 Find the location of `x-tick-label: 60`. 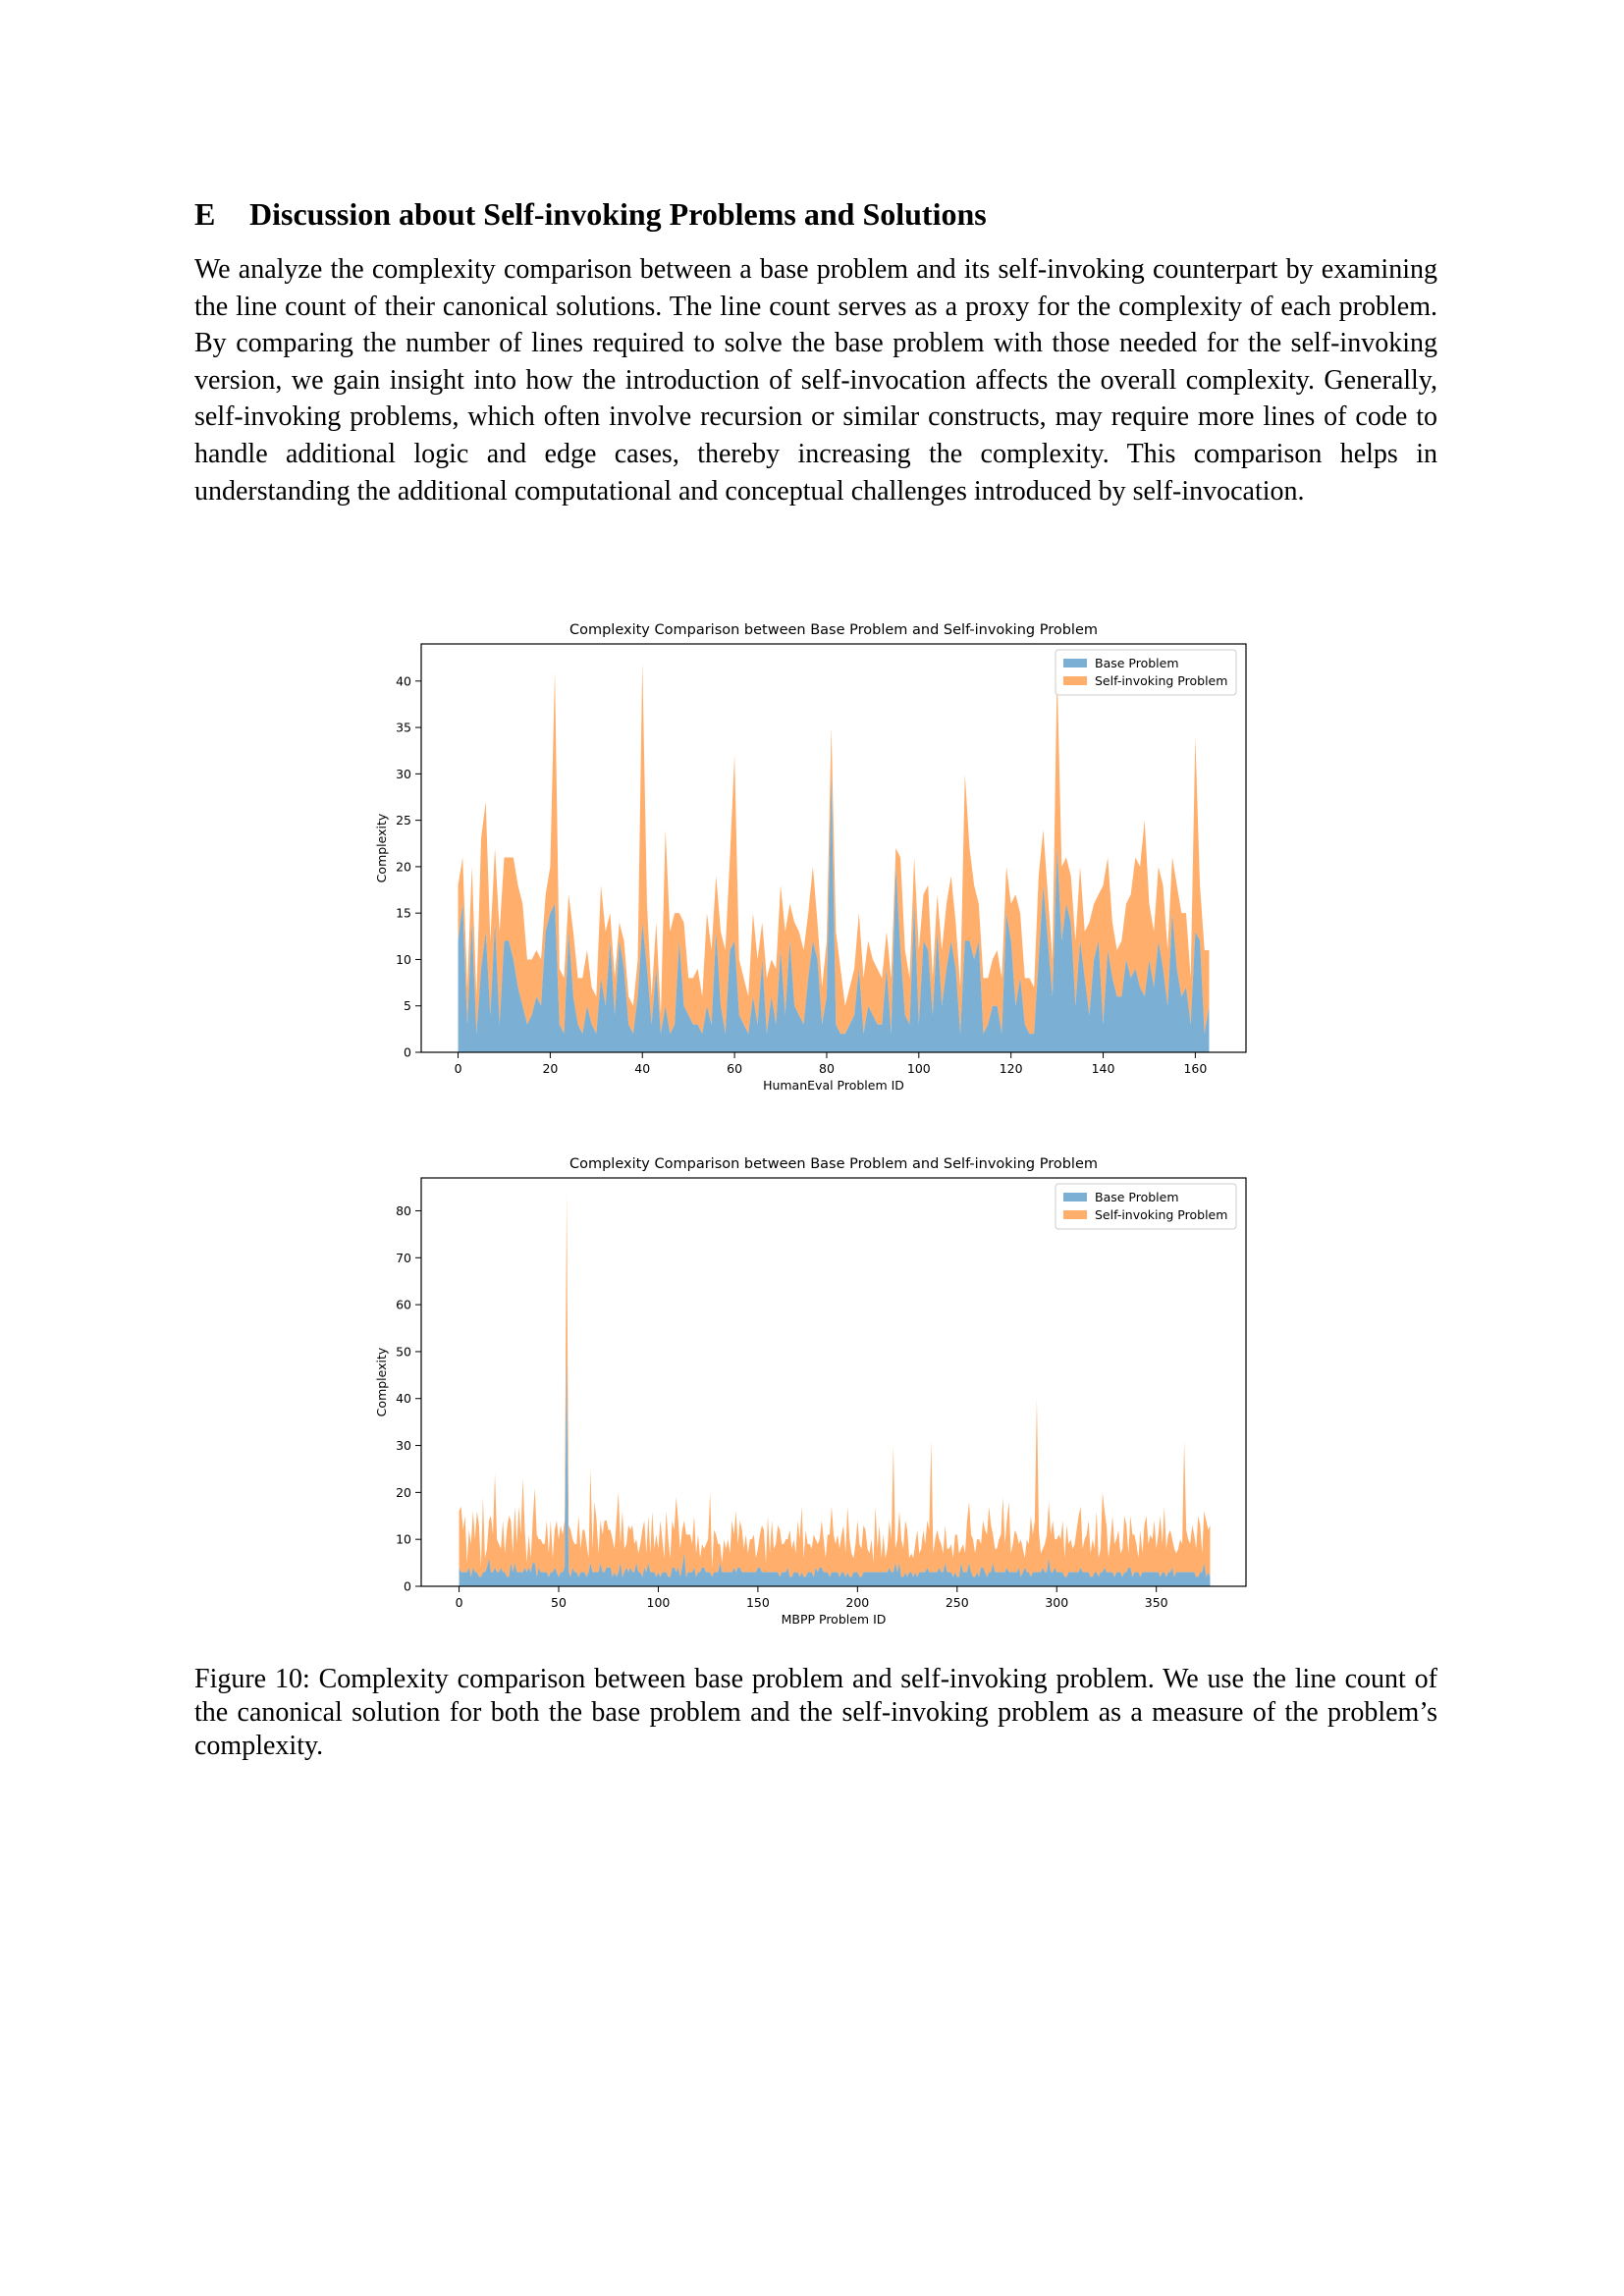

x-tick-label: 60 is located at coordinates (734, 1069).